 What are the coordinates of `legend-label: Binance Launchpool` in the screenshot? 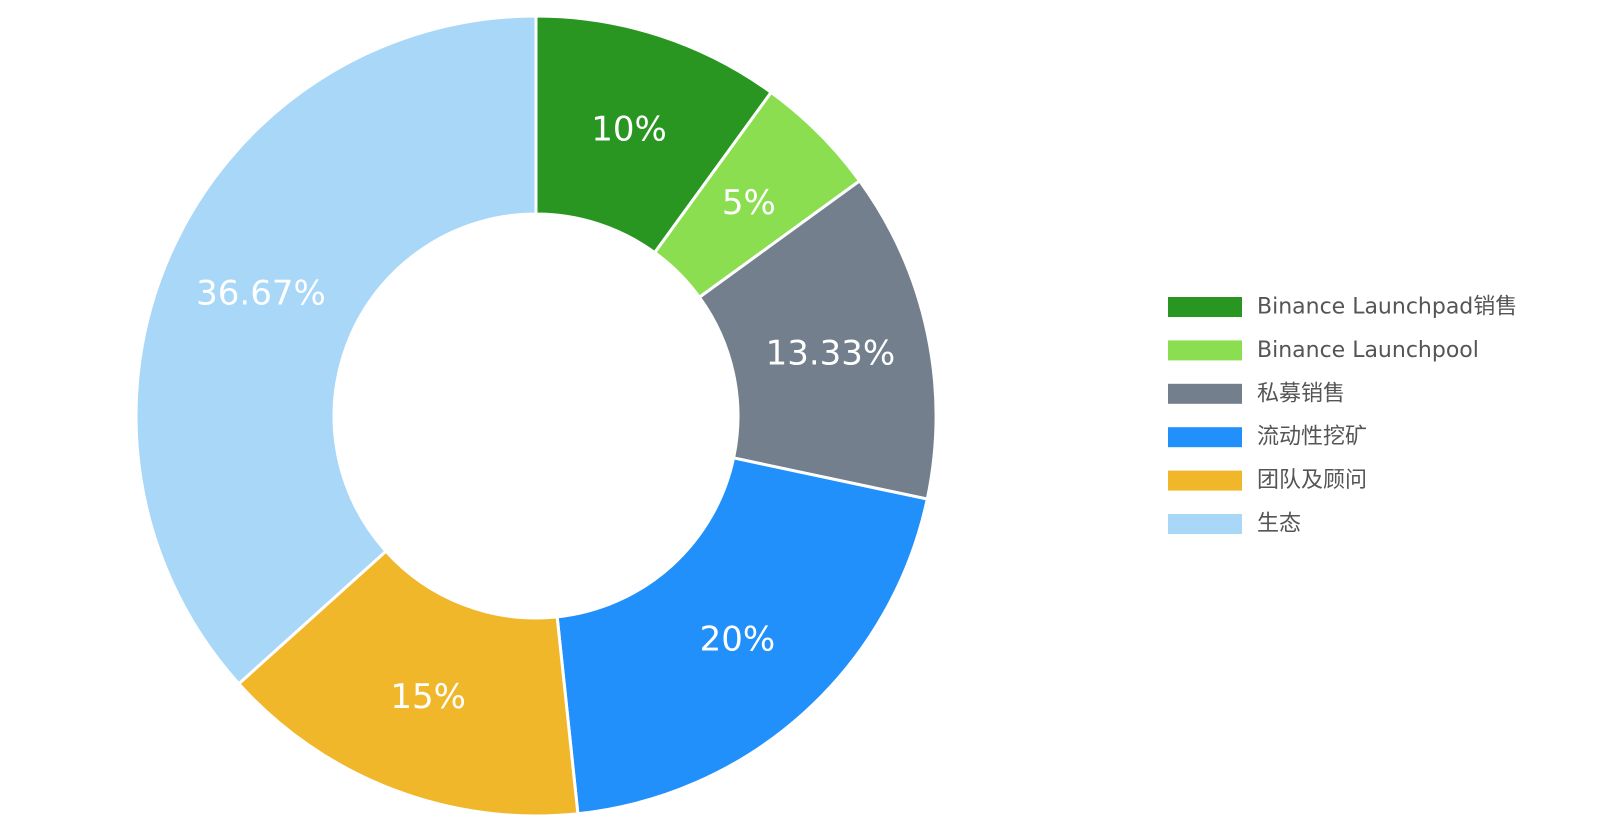 It's located at (1368, 350).